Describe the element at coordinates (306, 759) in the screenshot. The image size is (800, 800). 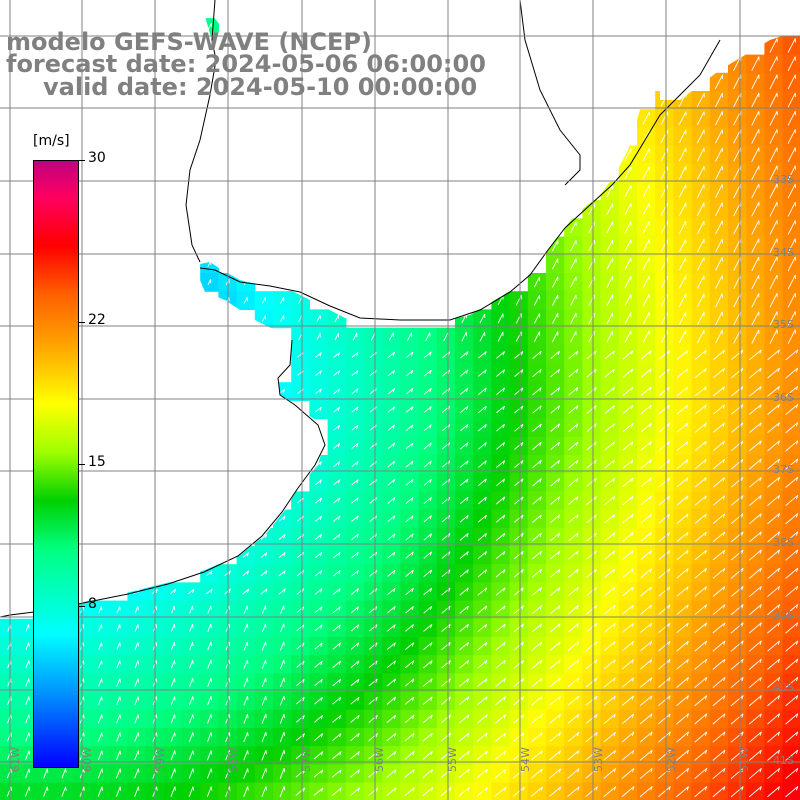
I see `longitude-label: 57W` at that location.